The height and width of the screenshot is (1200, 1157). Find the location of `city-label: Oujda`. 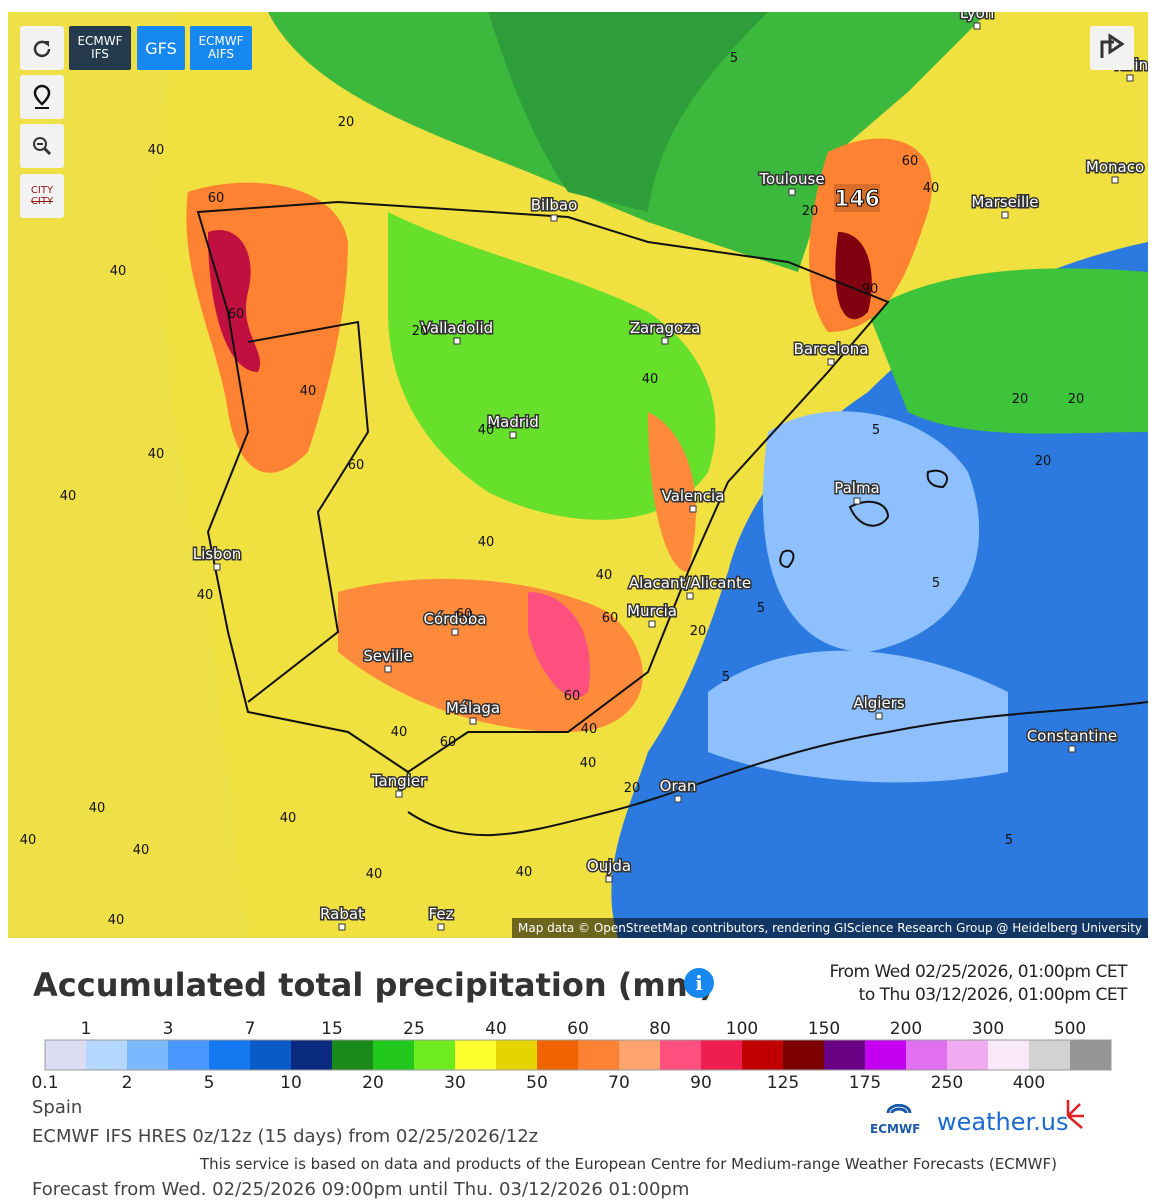

city-label: Oujda is located at coordinates (609, 866).